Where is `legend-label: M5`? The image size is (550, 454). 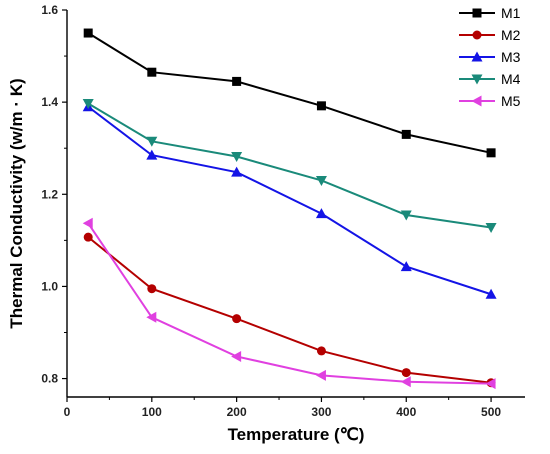
legend-label: M5 is located at coordinates (511, 101).